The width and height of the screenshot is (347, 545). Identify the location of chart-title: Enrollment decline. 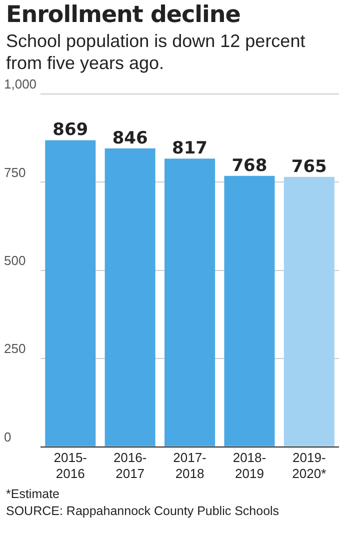
(124, 15).